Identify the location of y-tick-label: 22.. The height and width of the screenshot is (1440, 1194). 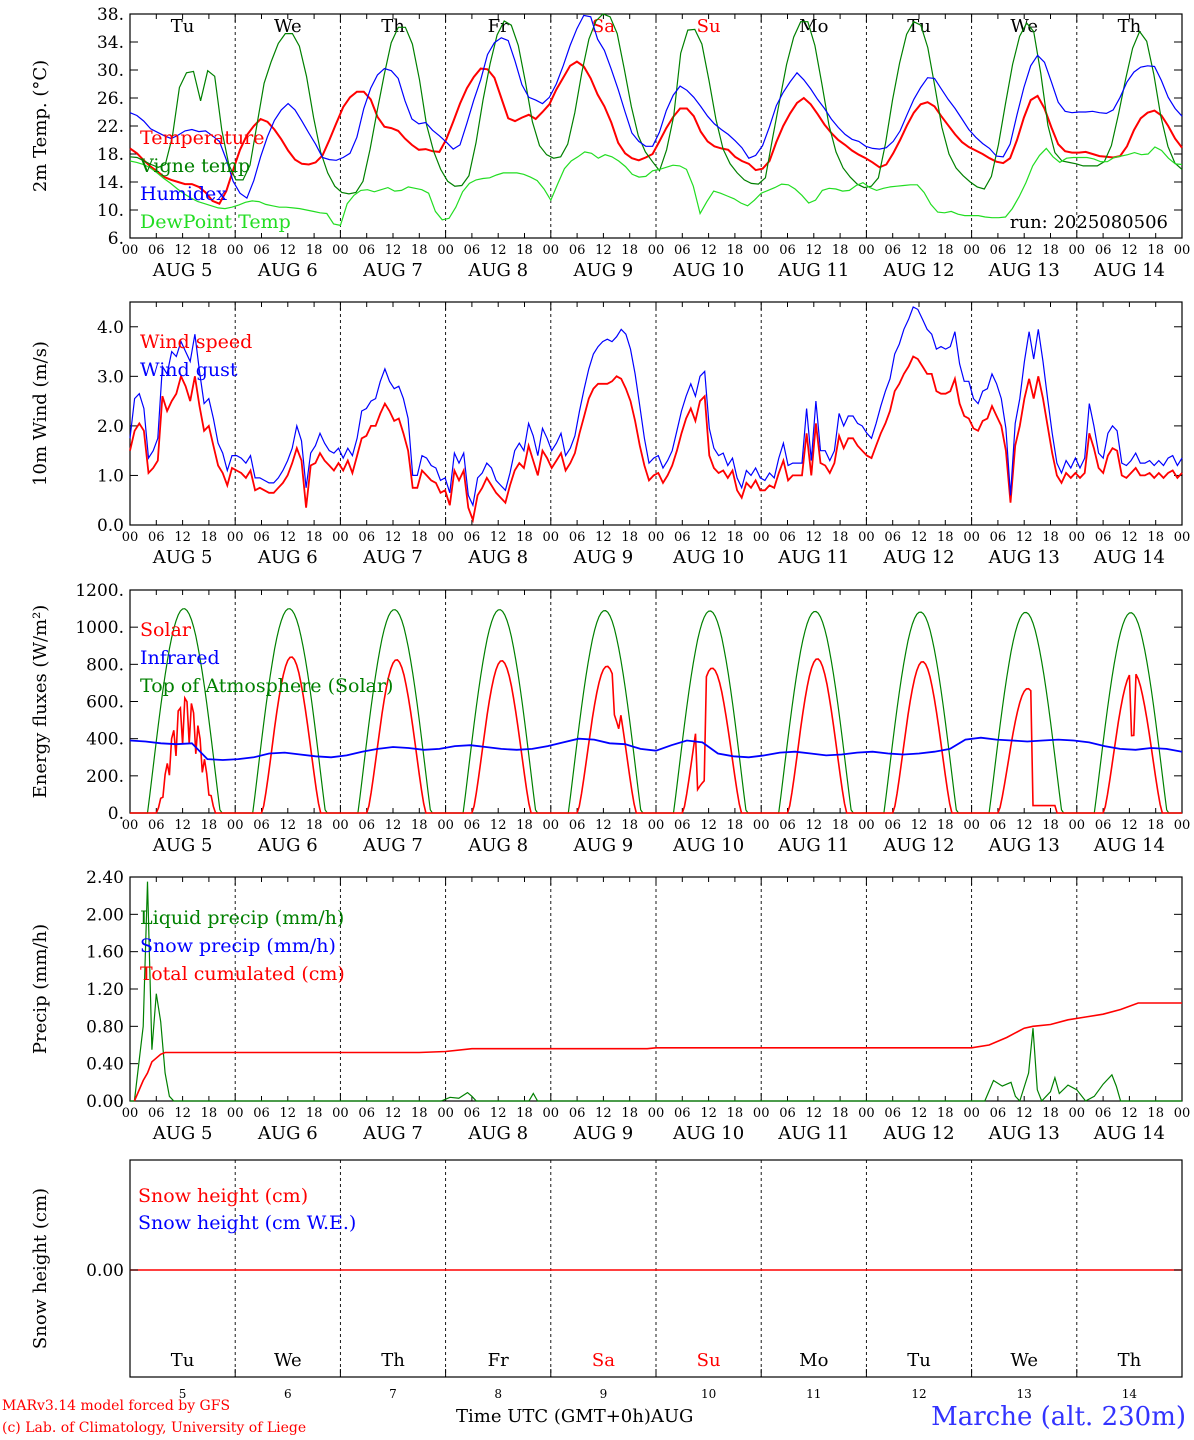
(110, 127).